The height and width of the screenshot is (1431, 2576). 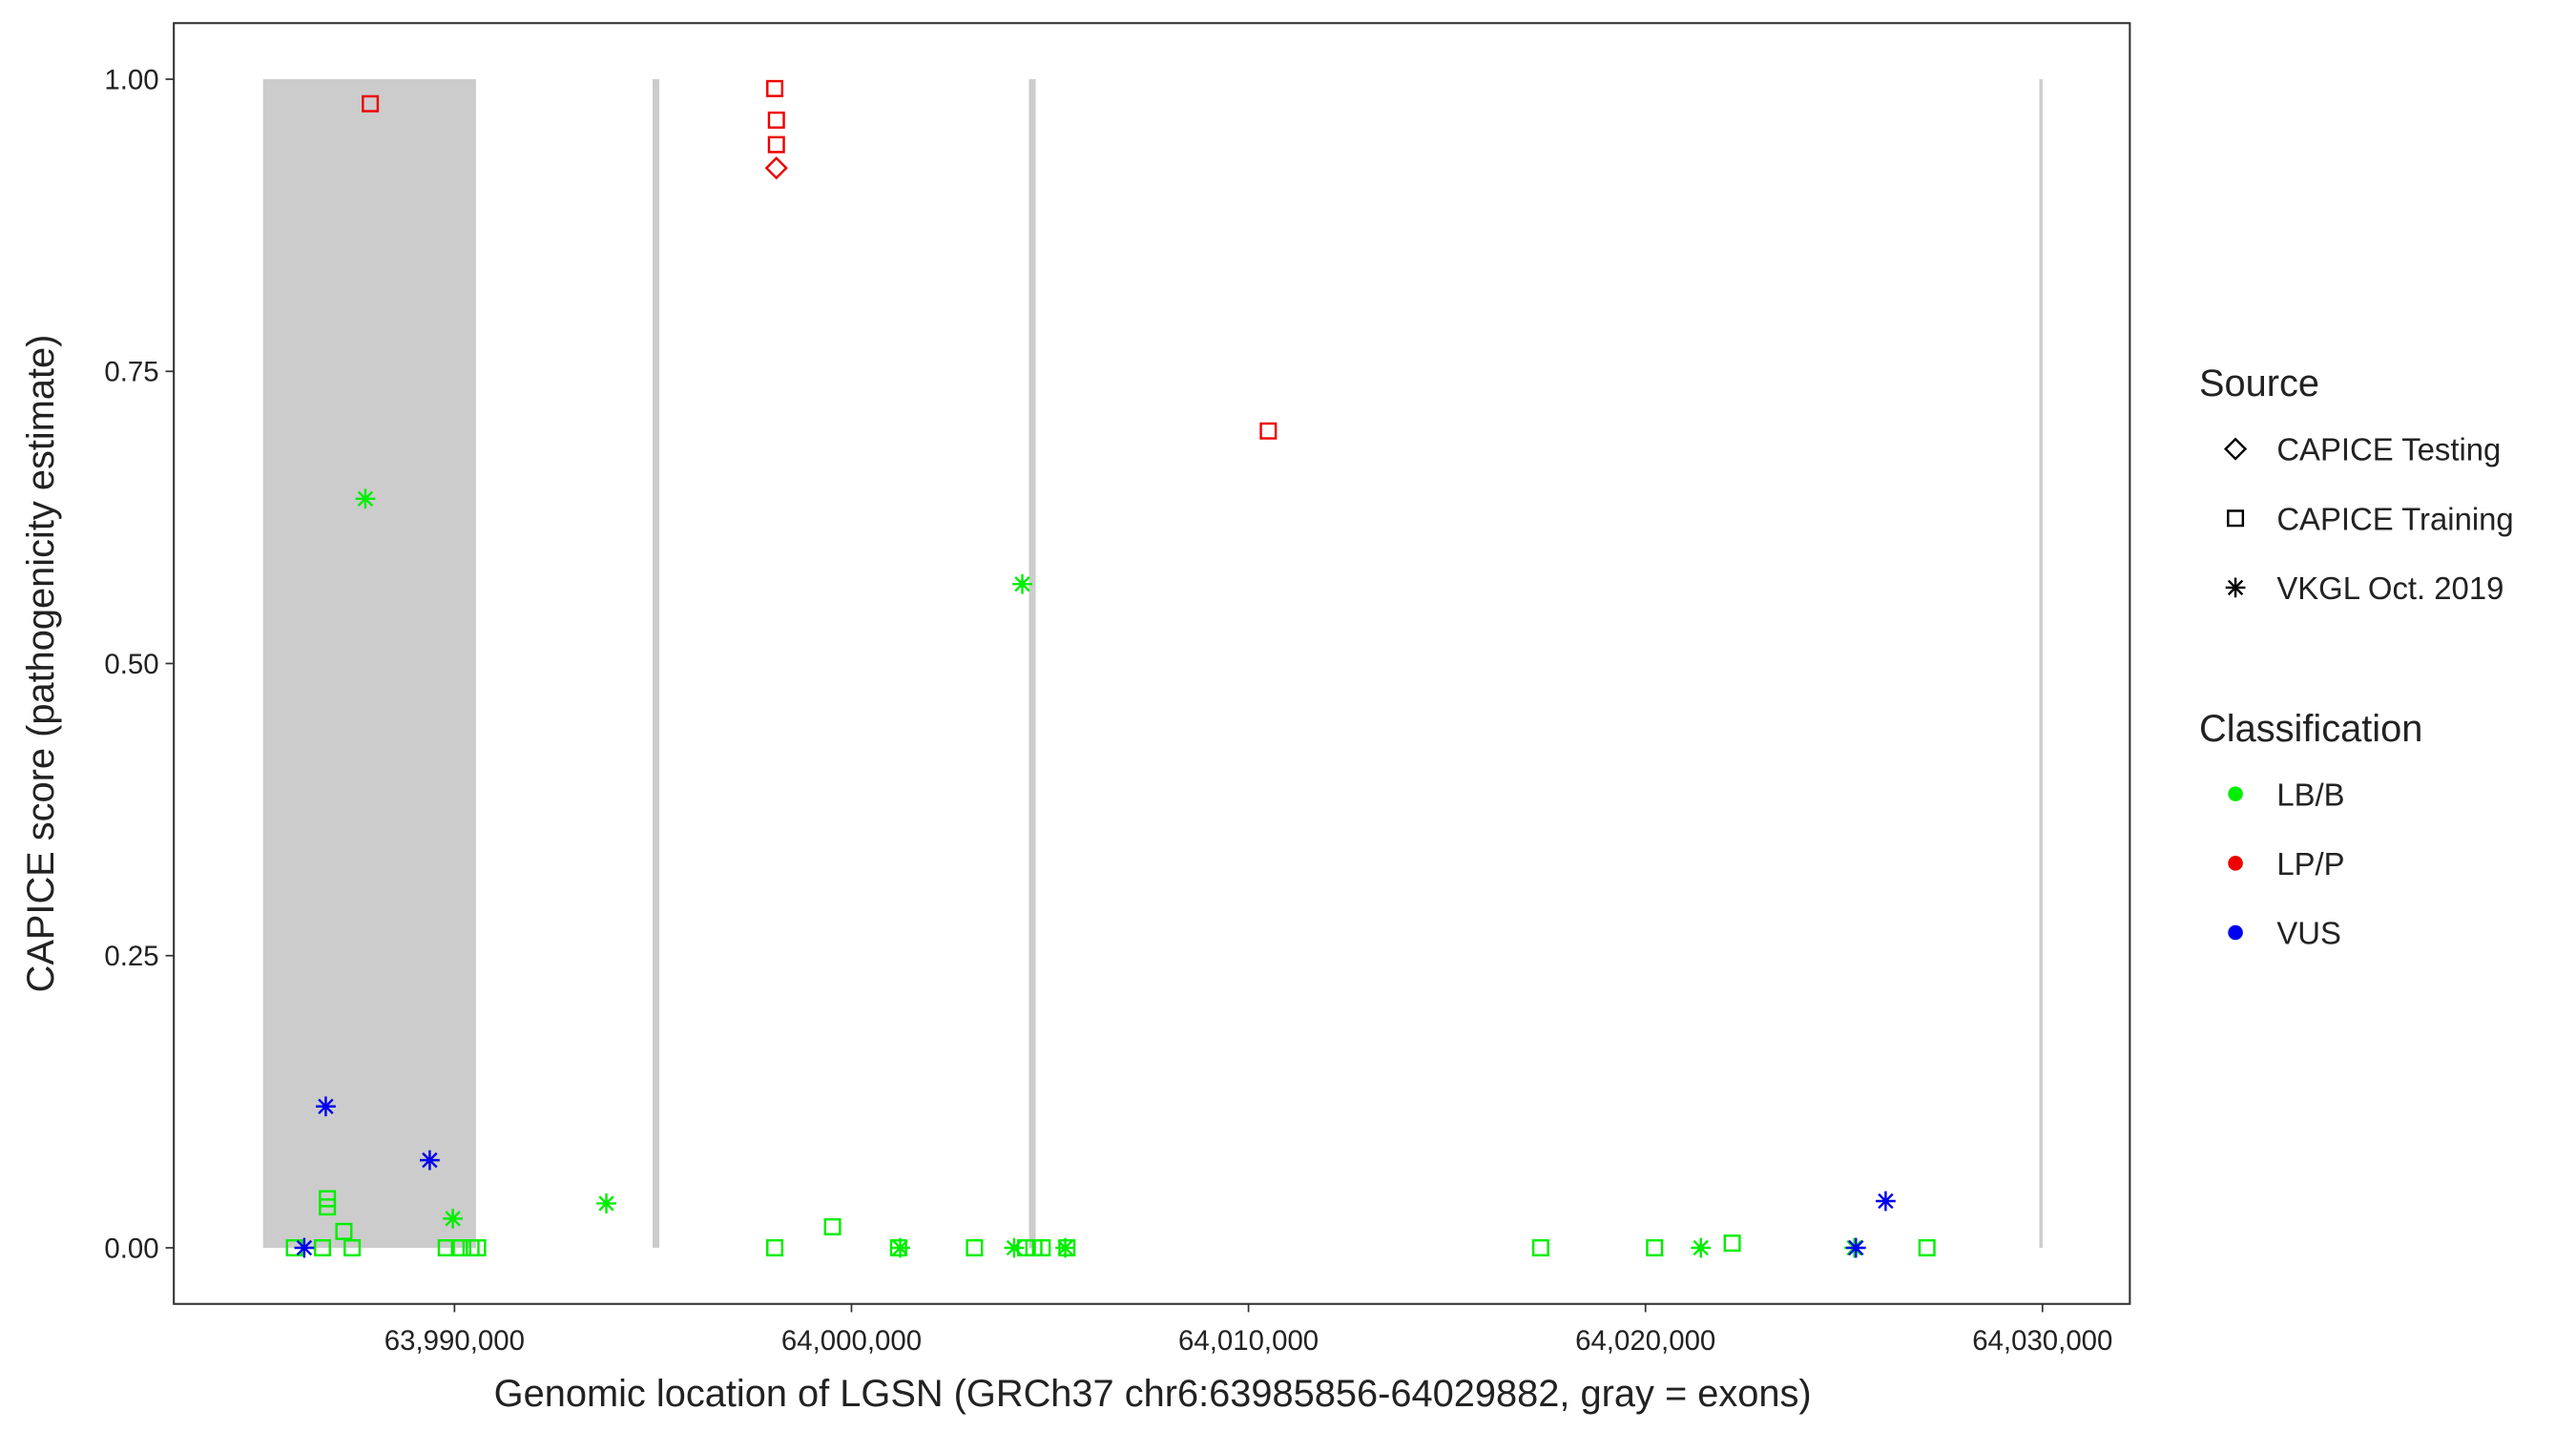 What do you see at coordinates (851, 1341) in the screenshot?
I see `x-tick-label: 64,000,000` at bounding box center [851, 1341].